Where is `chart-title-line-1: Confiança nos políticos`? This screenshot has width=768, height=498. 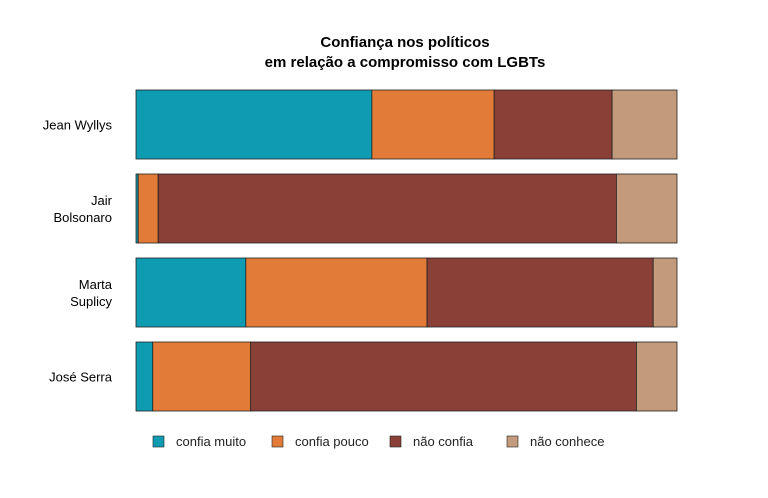
chart-title-line-1: Confiança nos políticos is located at coordinates (404, 42).